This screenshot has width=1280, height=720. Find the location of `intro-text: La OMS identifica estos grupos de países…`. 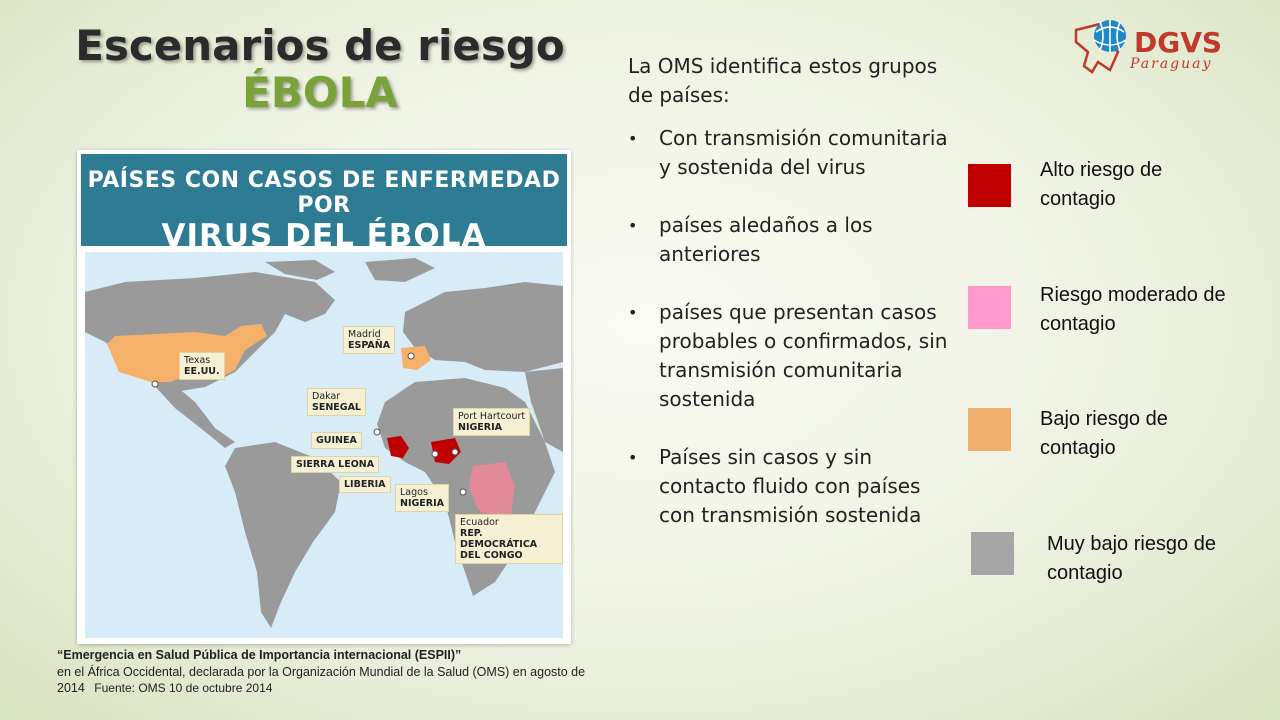

intro-text: La OMS identifica estos grupos de países… is located at coordinates (783, 80).